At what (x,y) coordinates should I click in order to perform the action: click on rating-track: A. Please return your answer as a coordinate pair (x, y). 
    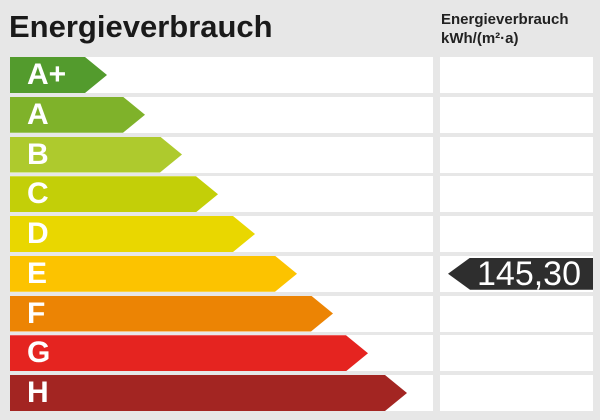
    Looking at the image, I should click on (221, 114).